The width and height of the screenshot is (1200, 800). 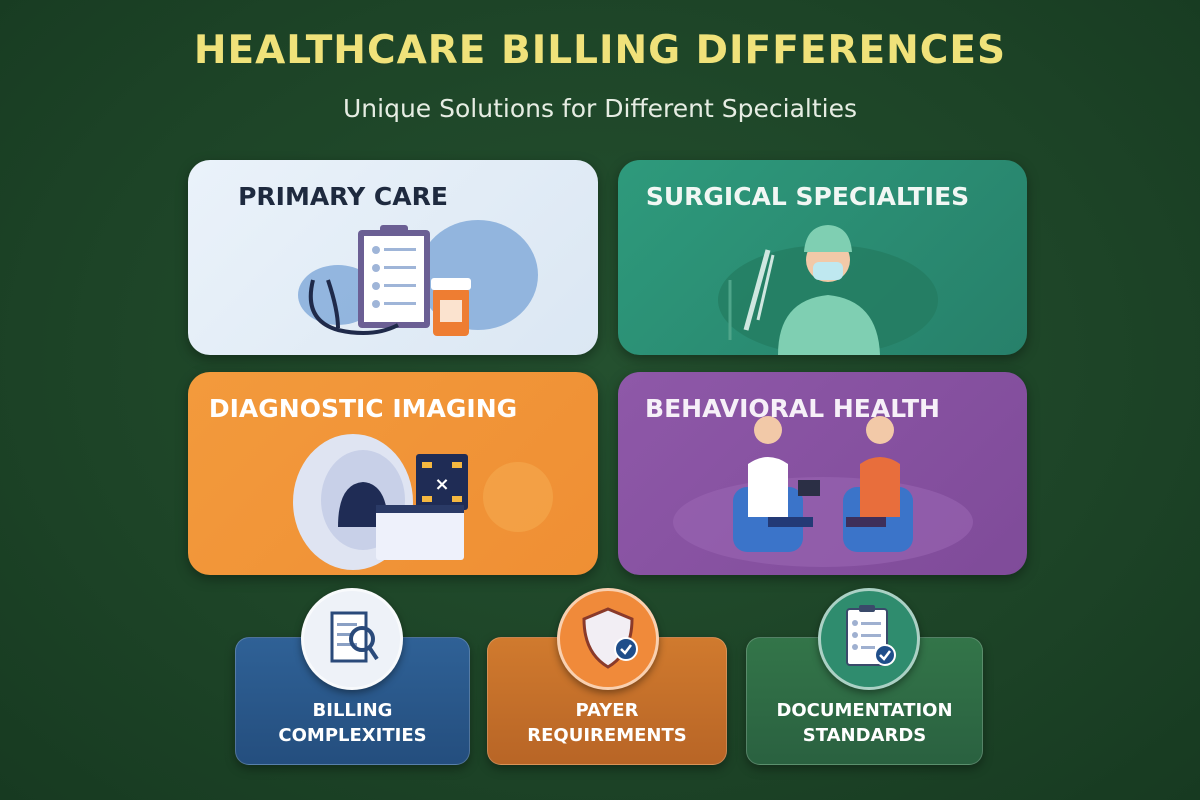 What do you see at coordinates (607, 735) in the screenshot?
I see `factor-label-line2: REQUIREMENTS` at bounding box center [607, 735].